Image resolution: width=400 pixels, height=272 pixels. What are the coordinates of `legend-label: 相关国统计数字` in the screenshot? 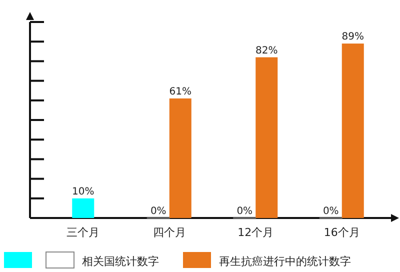 It's located at (120, 261).